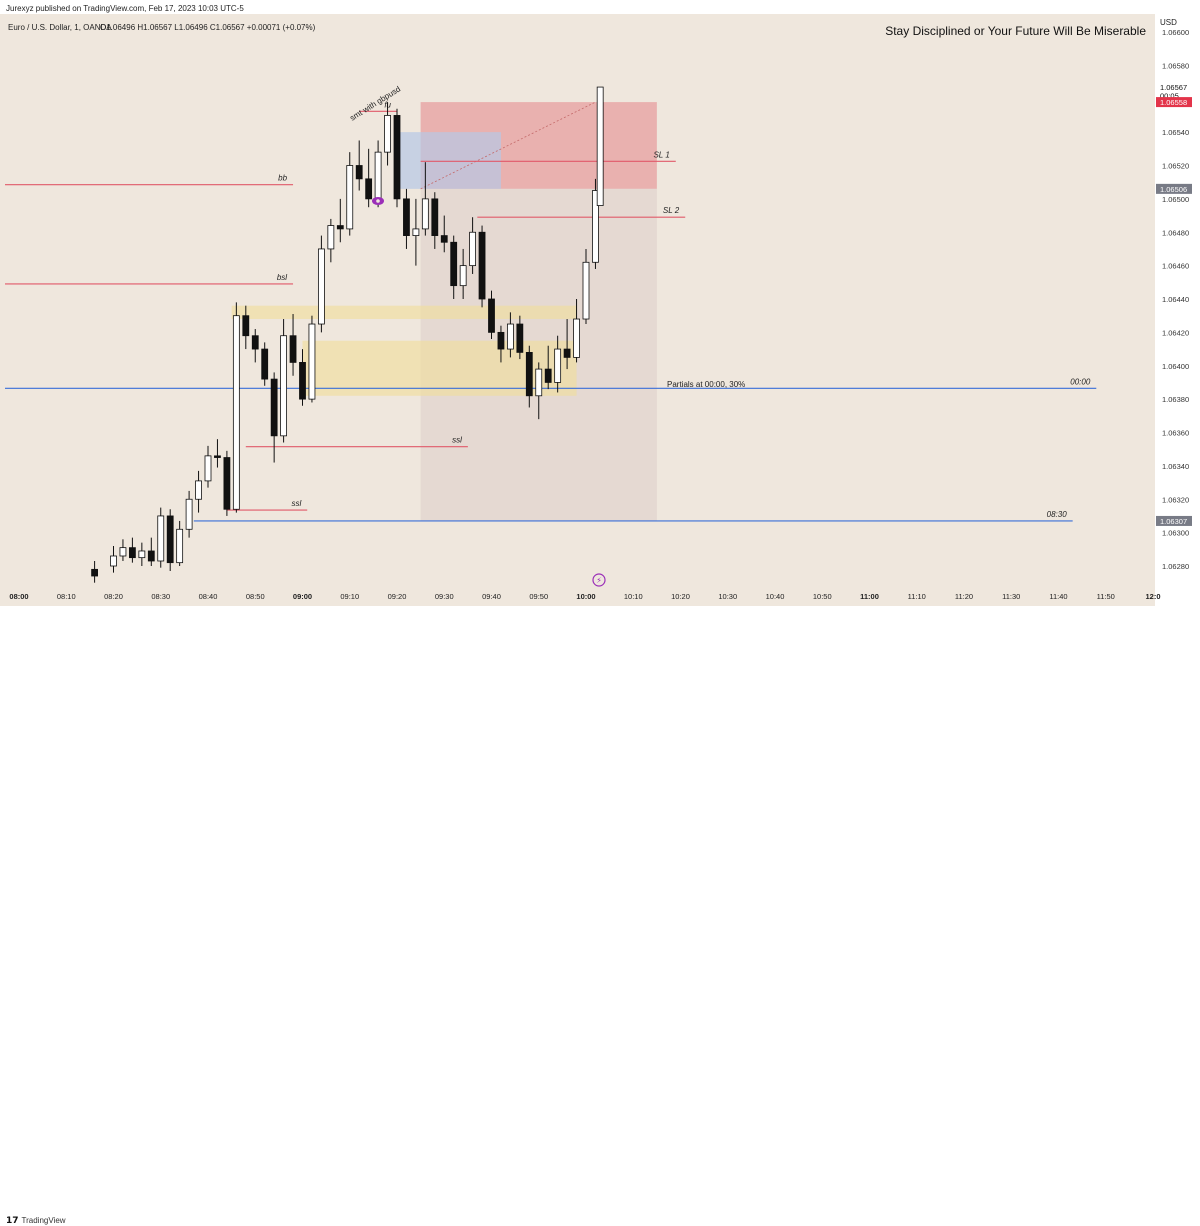 The image size is (1200, 1226). What do you see at coordinates (397, 596) in the screenshot?
I see `x-tick-8: 09:20` at bounding box center [397, 596].